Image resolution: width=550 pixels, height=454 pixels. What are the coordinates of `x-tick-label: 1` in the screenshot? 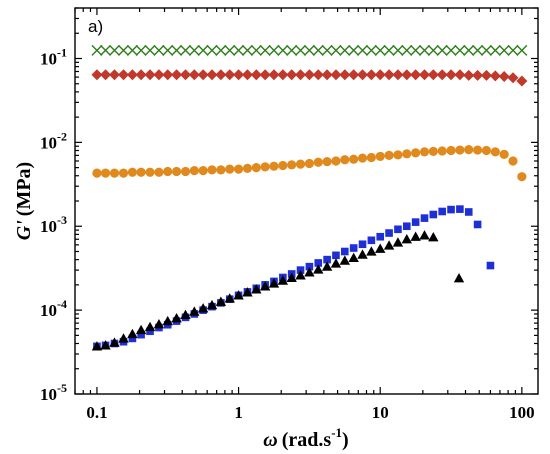 It's located at (238, 412).